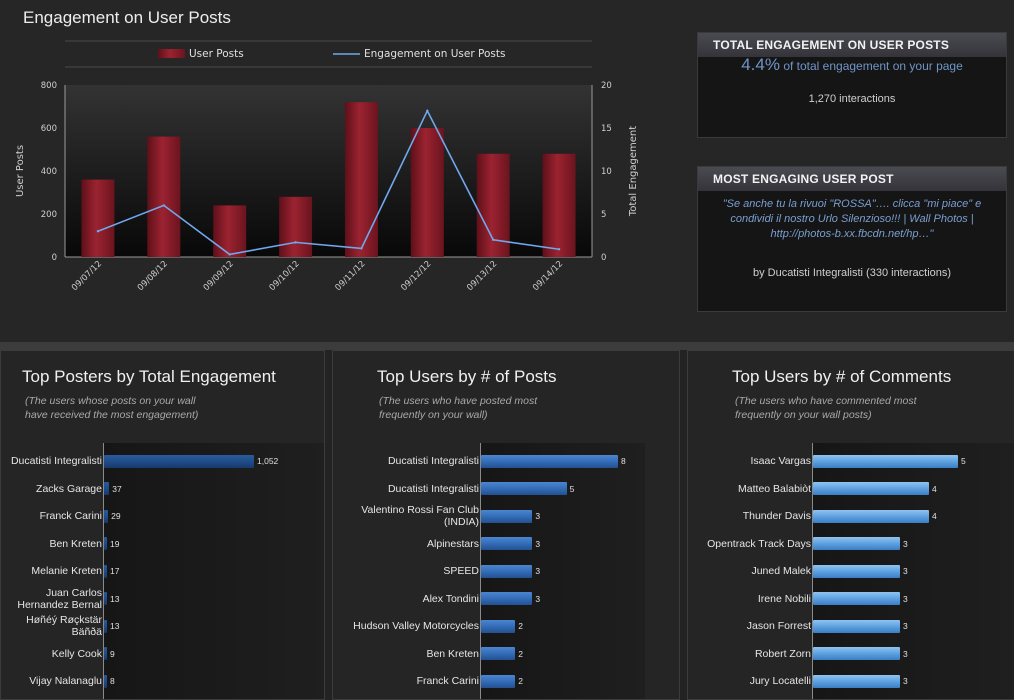 The height and width of the screenshot is (700, 1014). Describe the element at coordinates (420, 516) in the screenshot. I see `row-label: Valentino Rossi Fan Club (INDIA)` at that location.